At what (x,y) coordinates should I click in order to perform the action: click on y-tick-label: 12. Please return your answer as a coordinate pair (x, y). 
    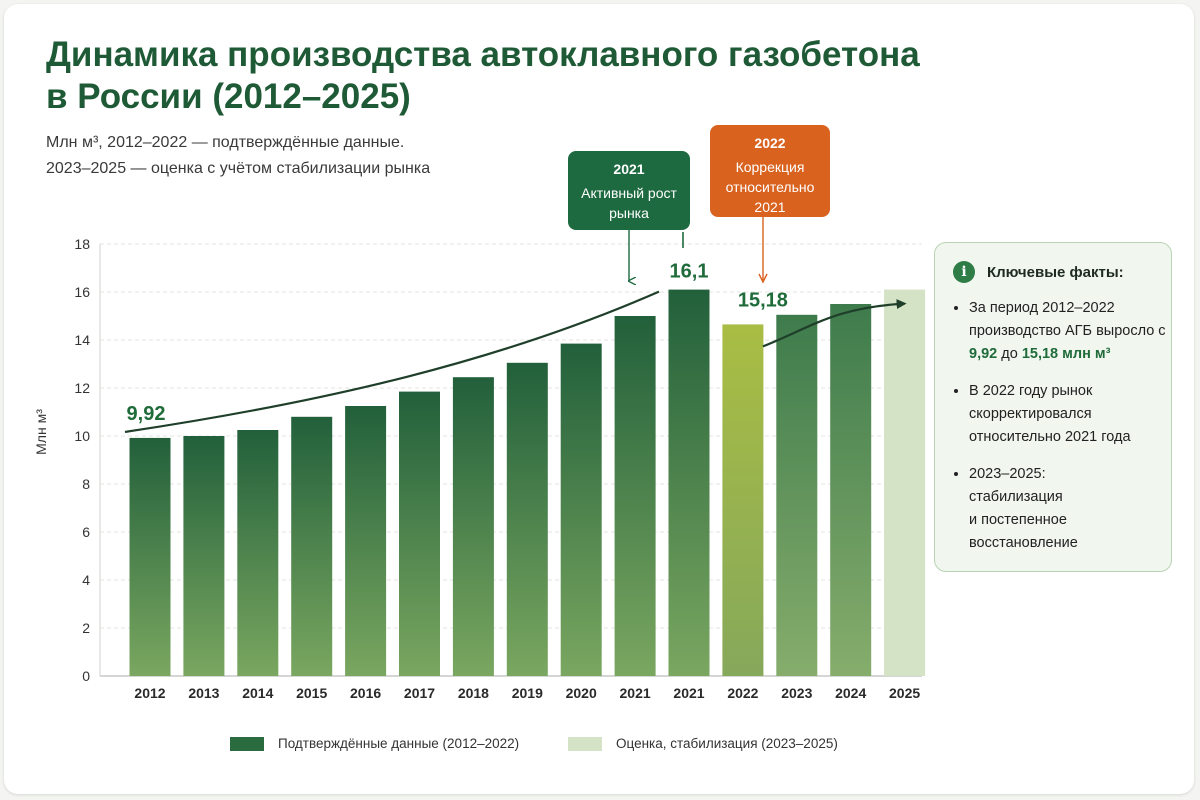
    Looking at the image, I should click on (82, 388).